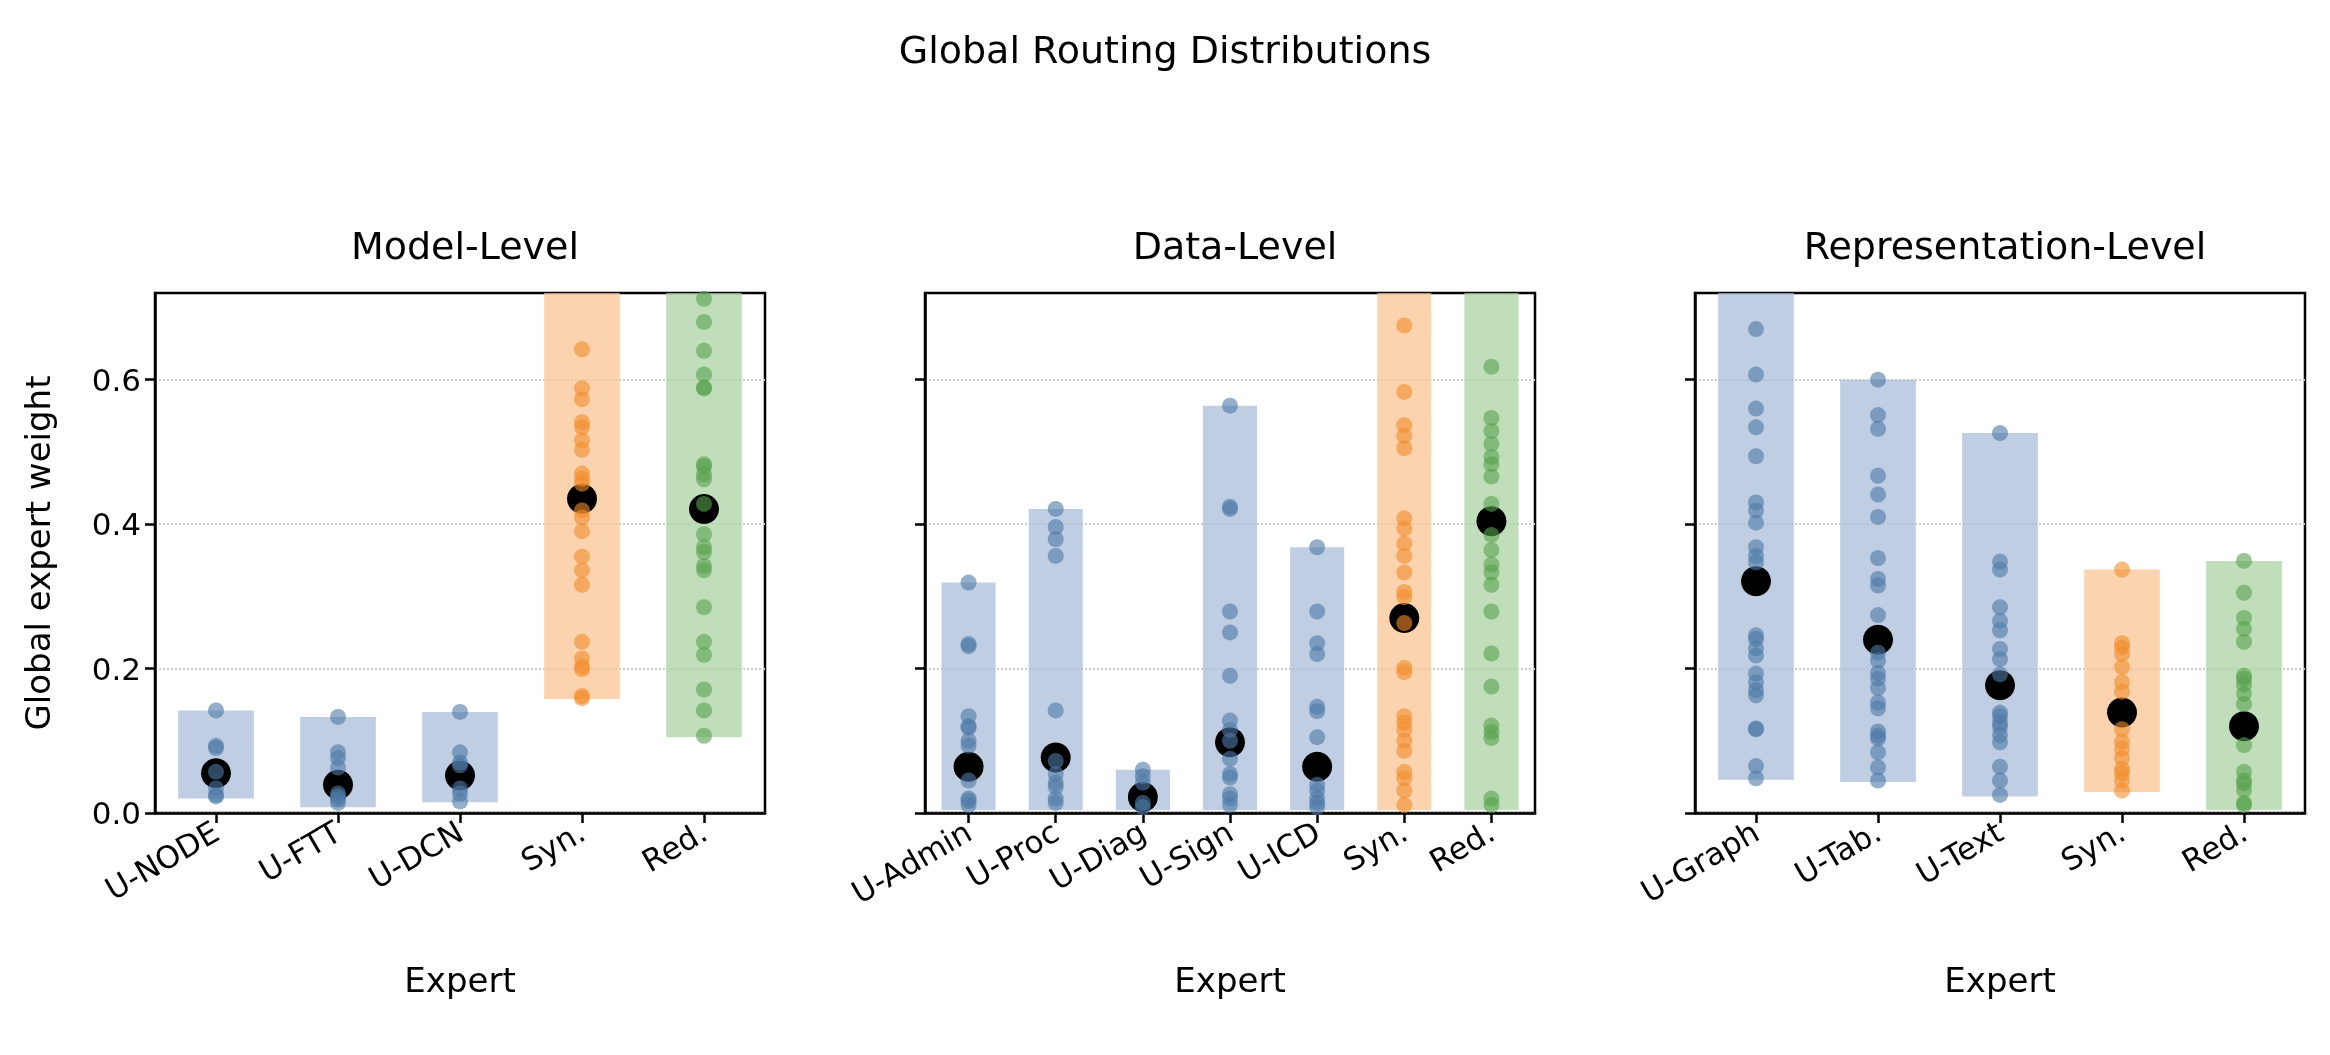 The image size is (2330, 1055). What do you see at coordinates (116, 379) in the screenshot?
I see `y-tick-label: 0.6` at bounding box center [116, 379].